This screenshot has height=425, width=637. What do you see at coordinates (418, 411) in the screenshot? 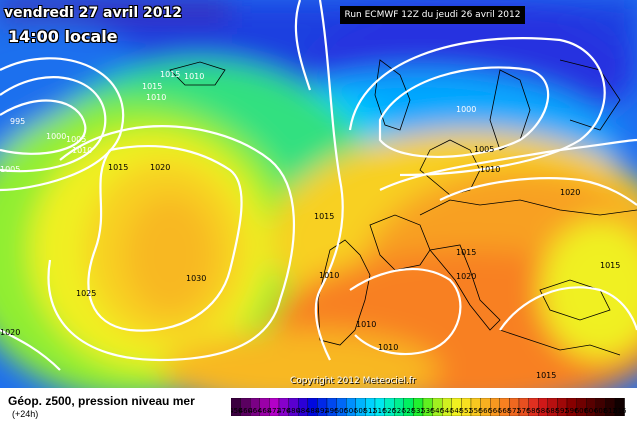
I see `scale-label: 532` at bounding box center [418, 411].